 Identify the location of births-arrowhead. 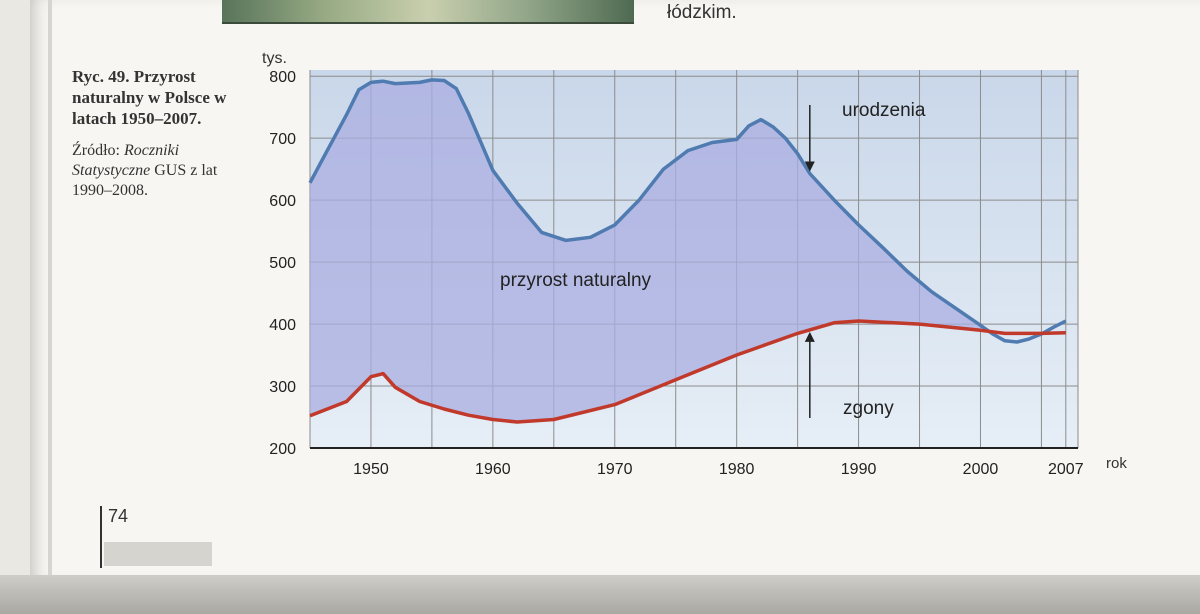
(809, 166).